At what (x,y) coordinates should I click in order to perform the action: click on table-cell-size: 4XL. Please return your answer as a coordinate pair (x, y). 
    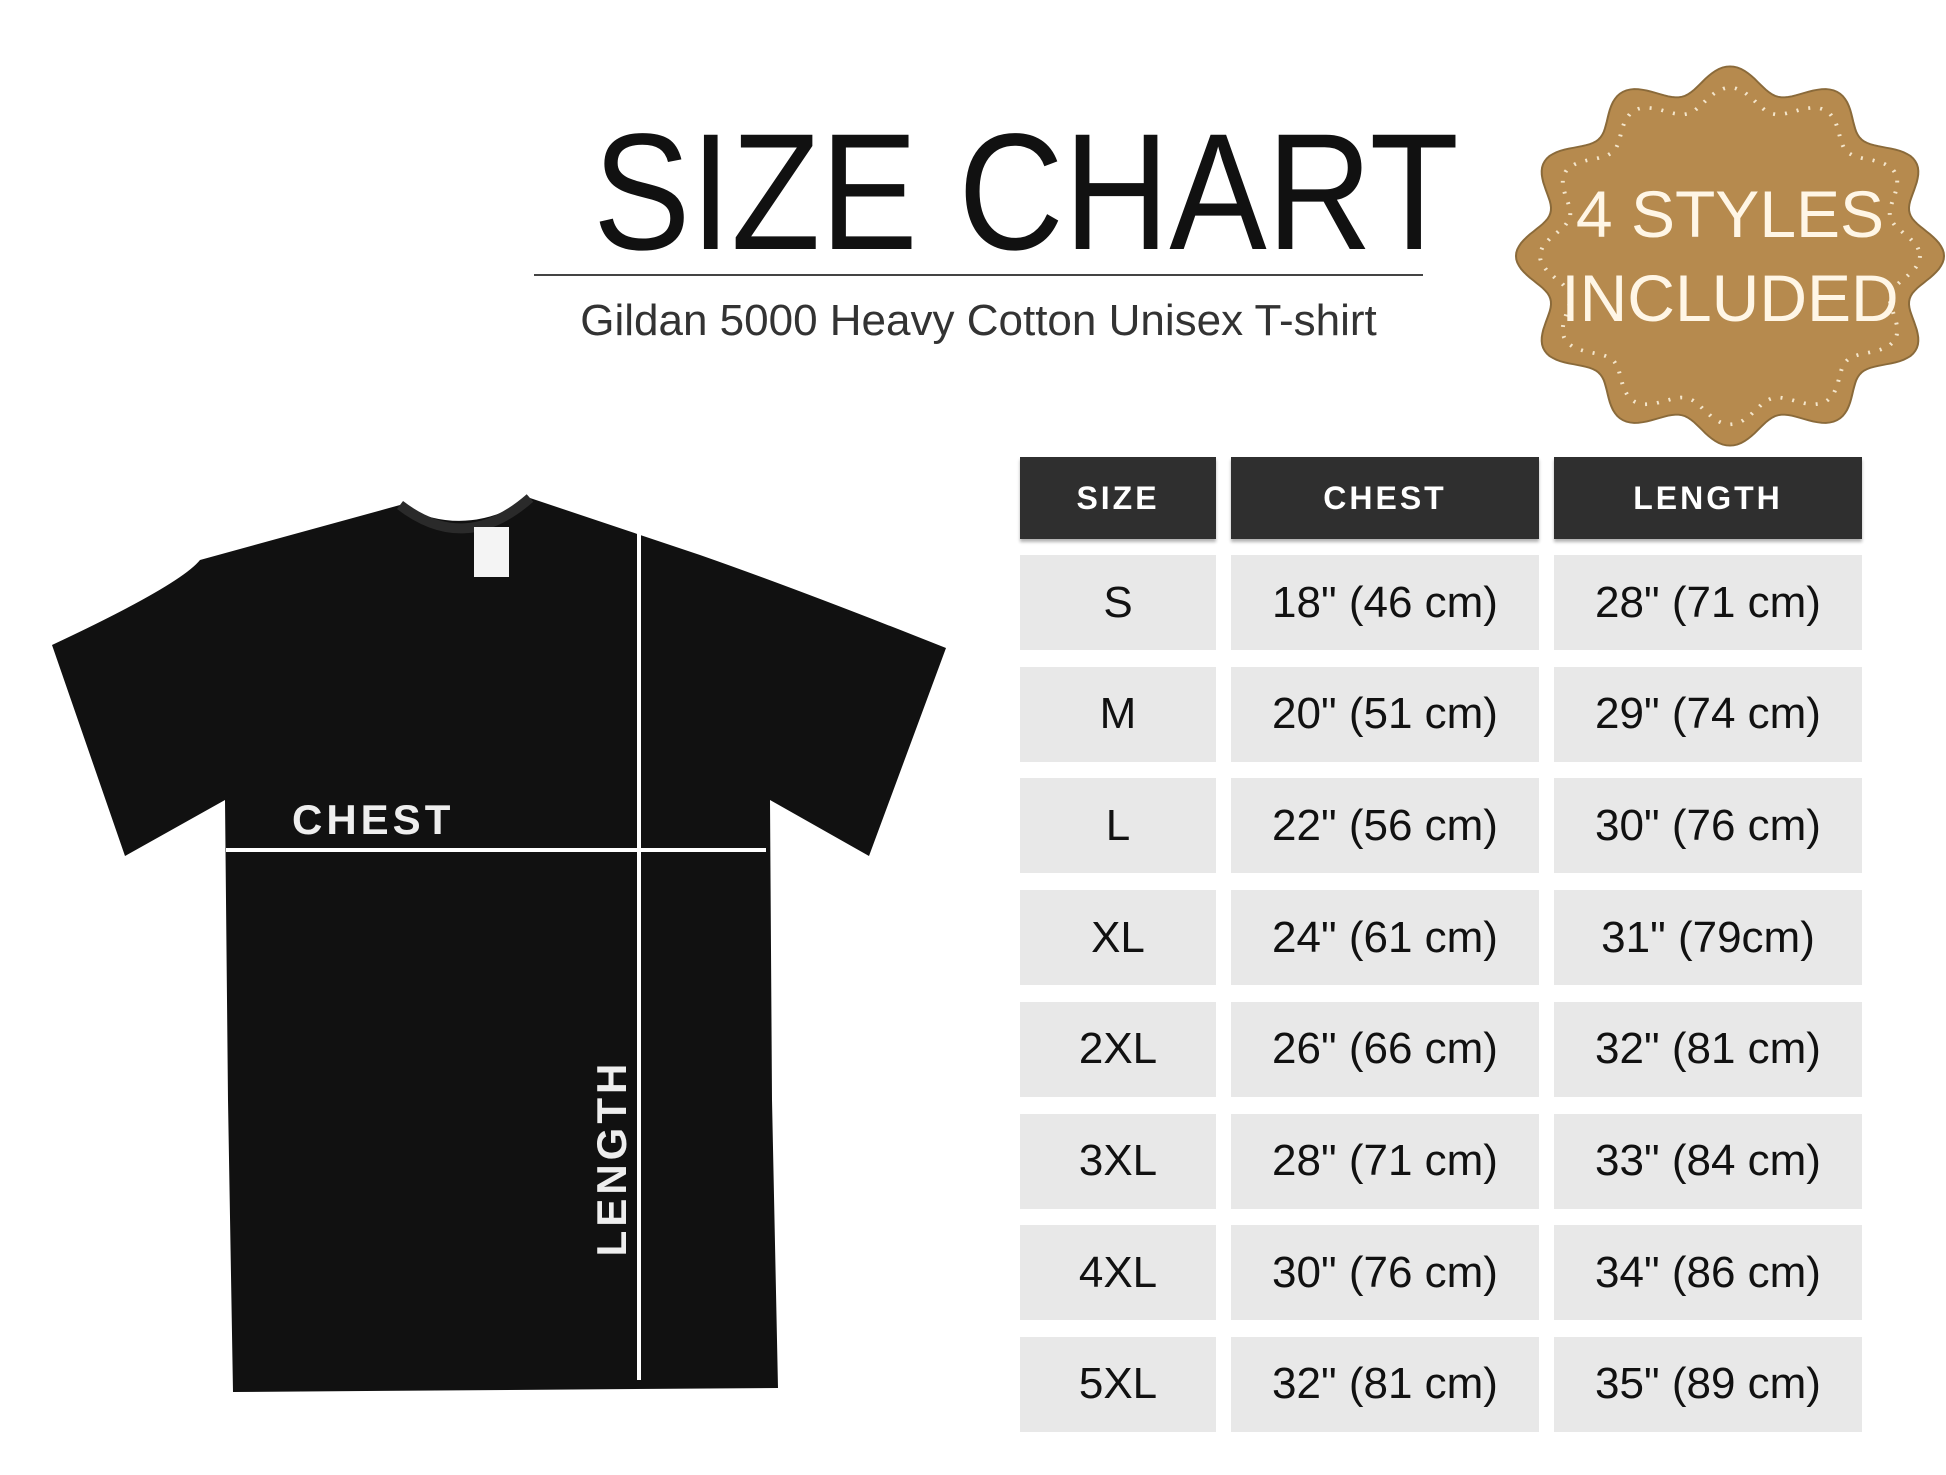
    Looking at the image, I should click on (1118, 1273).